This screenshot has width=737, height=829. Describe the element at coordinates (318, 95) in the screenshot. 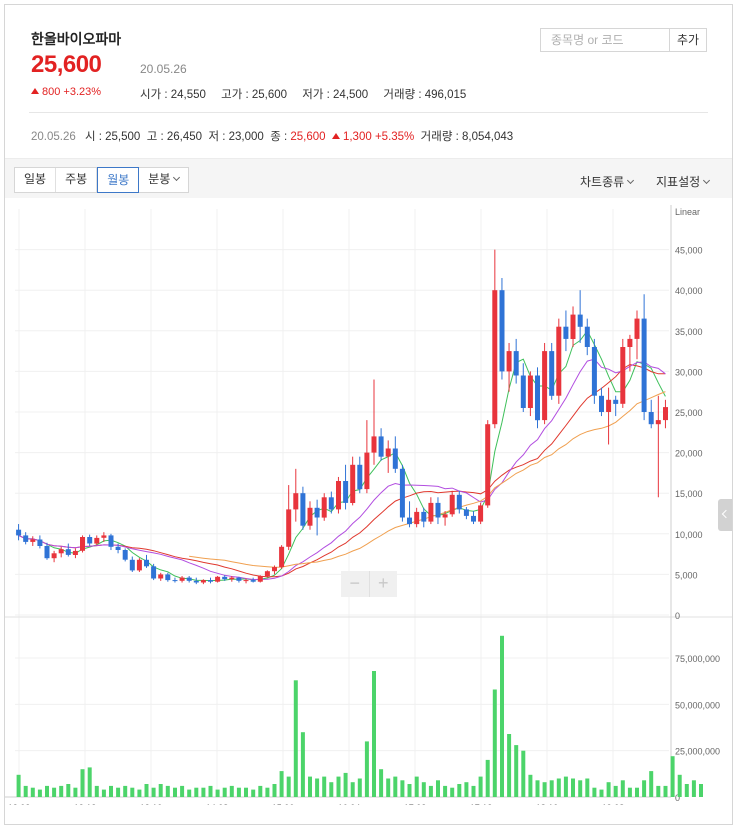

I see `low-label: 저가 :` at that location.